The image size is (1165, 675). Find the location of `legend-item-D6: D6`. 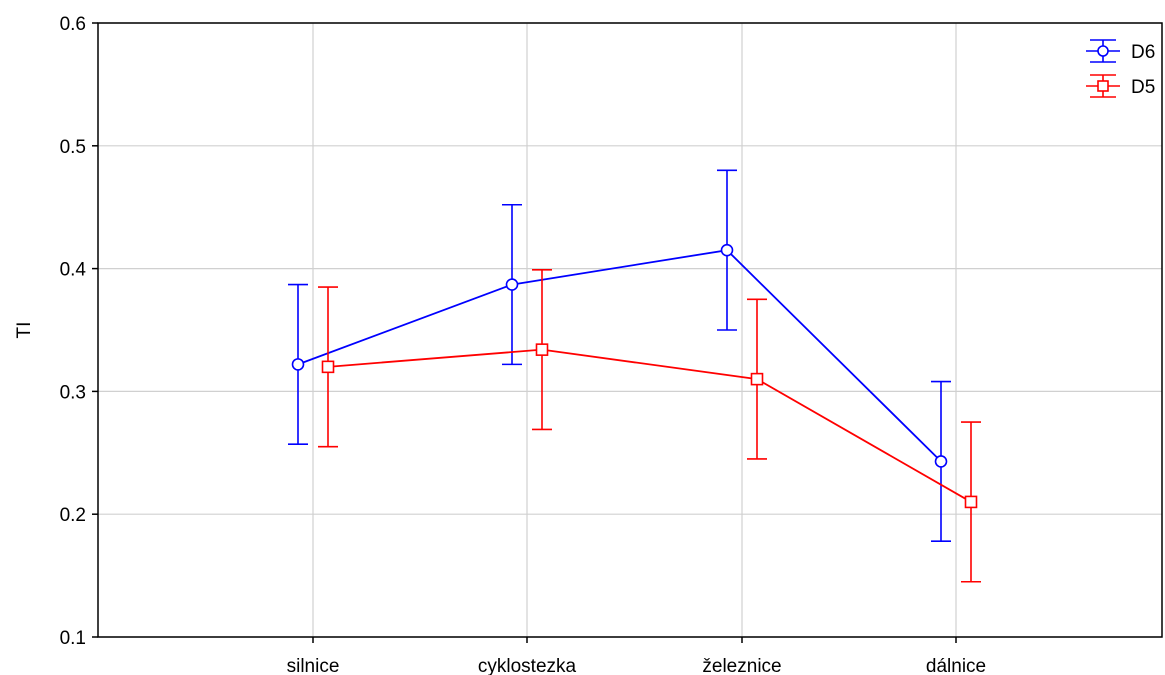

legend-item-D6: D6 is located at coordinates (1120, 51).